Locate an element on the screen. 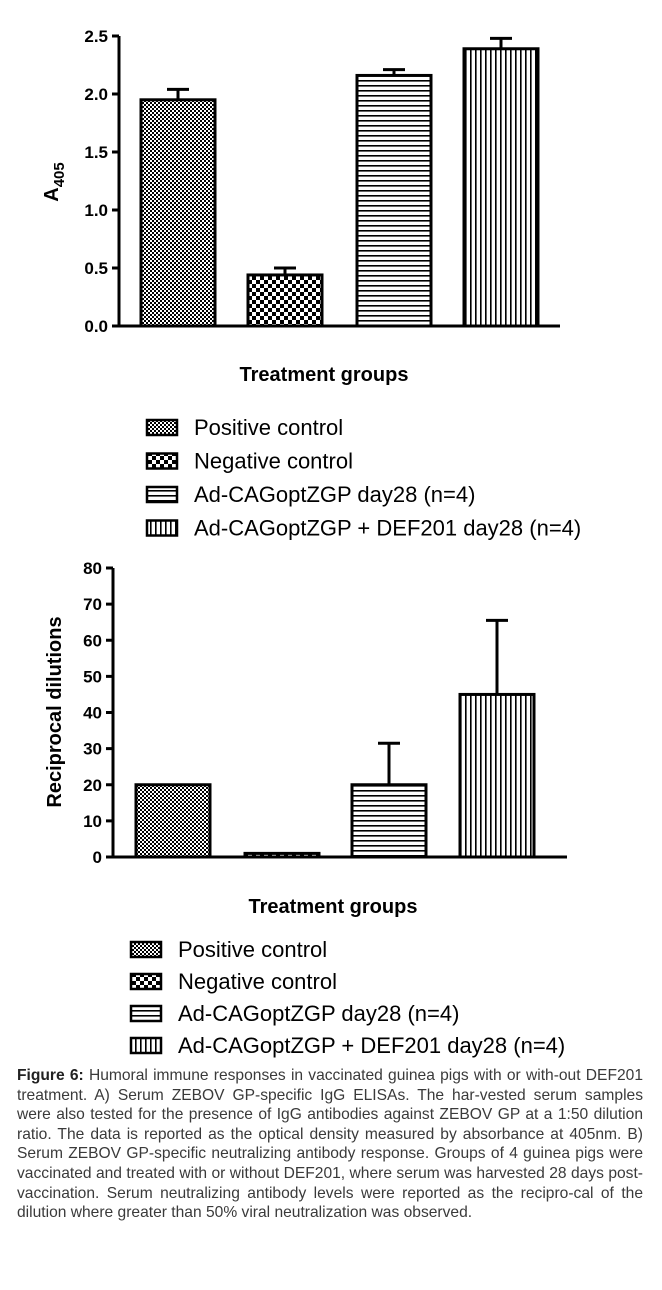 This screenshot has width=662, height=1290. y-tick-label: 50 is located at coordinates (92, 676).